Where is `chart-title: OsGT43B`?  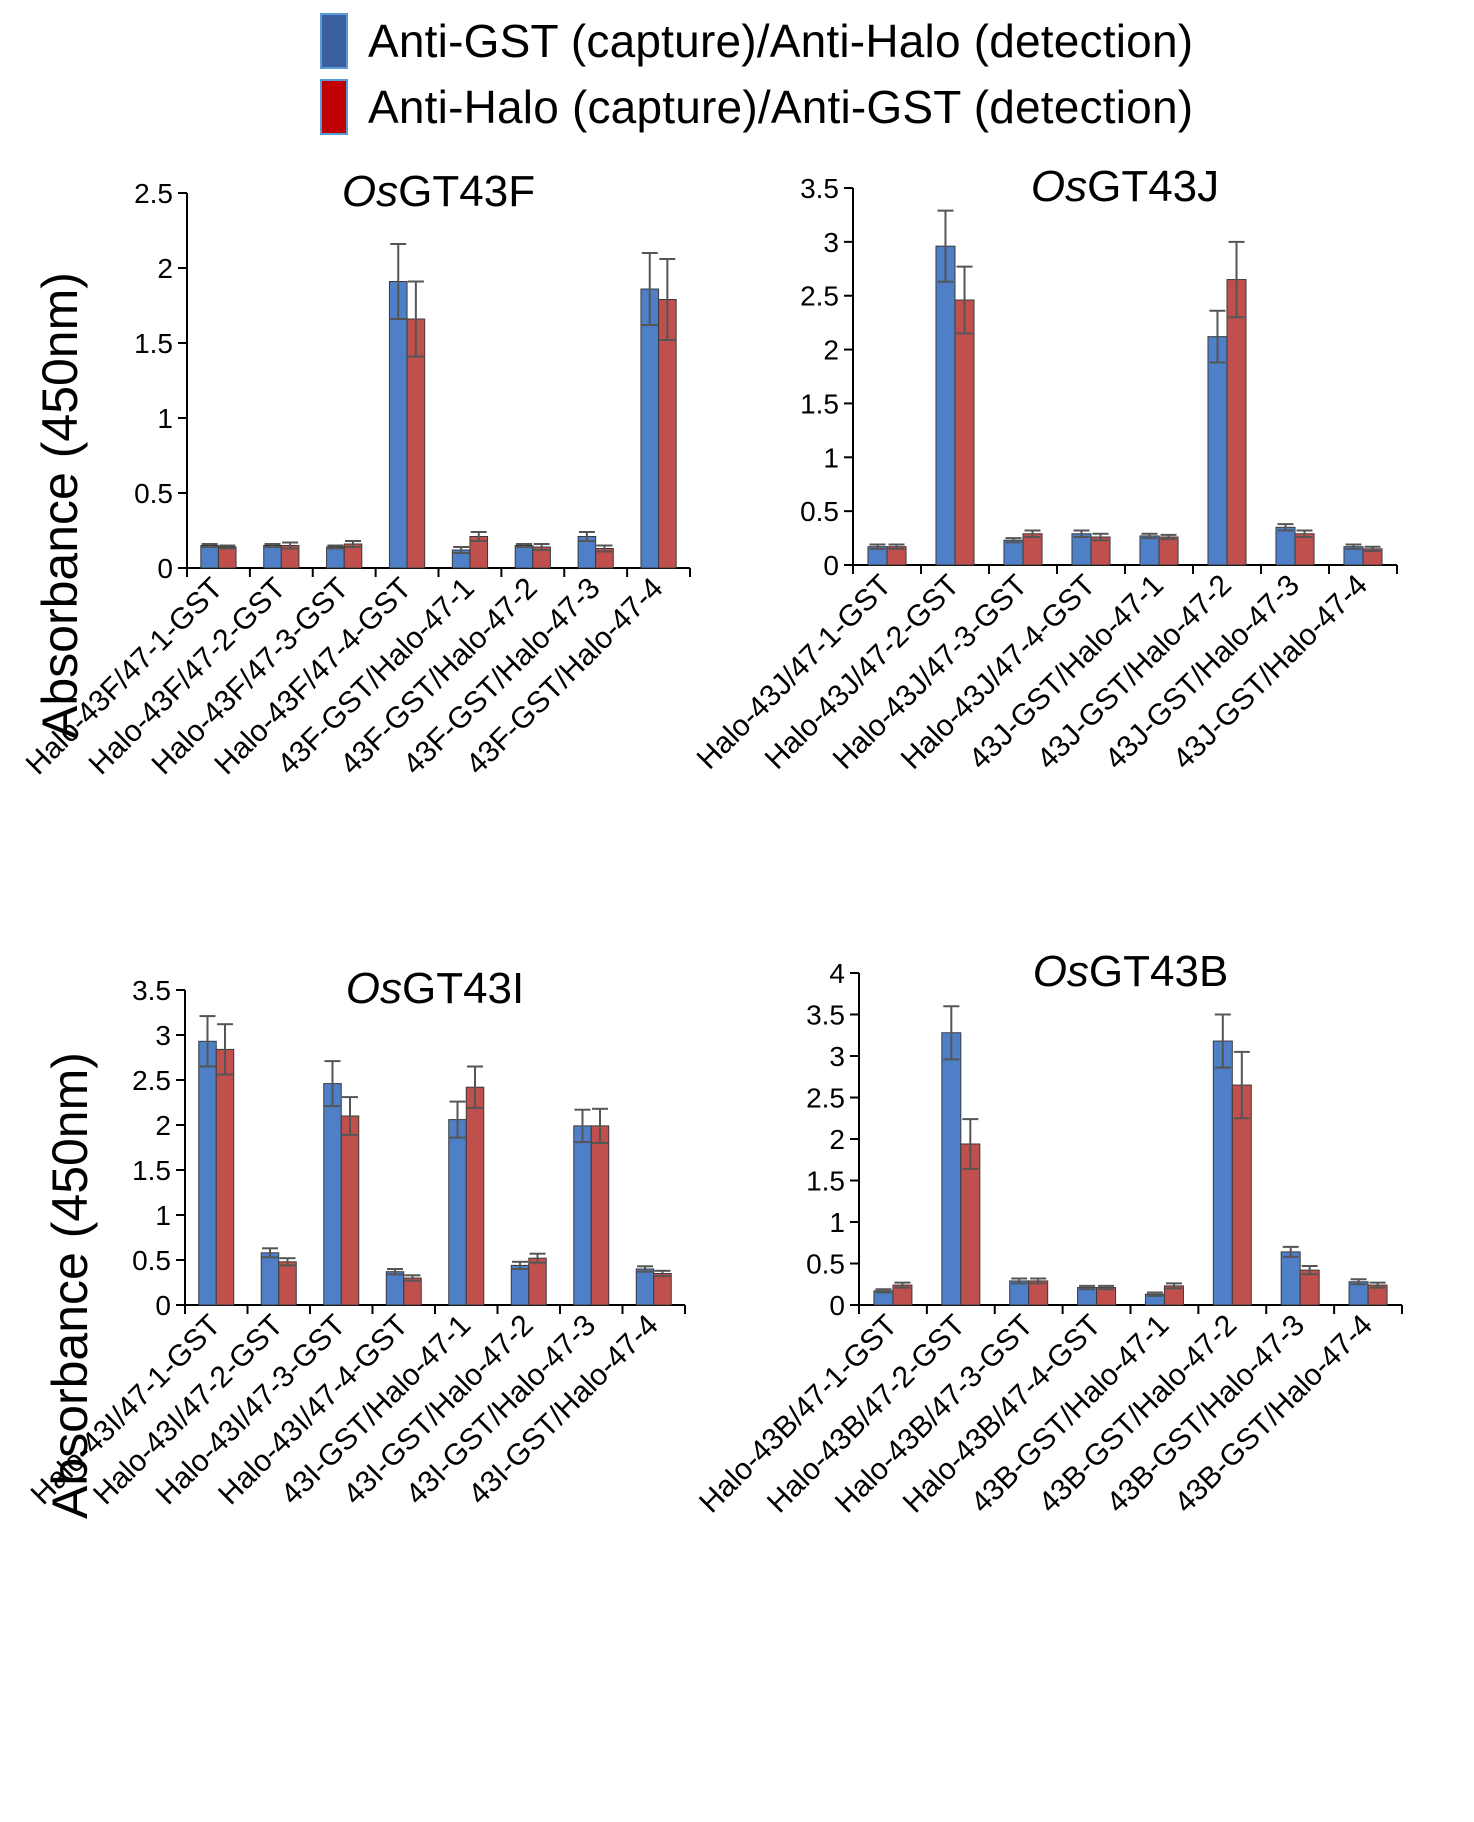 chart-title: OsGT43B is located at coordinates (1131, 971).